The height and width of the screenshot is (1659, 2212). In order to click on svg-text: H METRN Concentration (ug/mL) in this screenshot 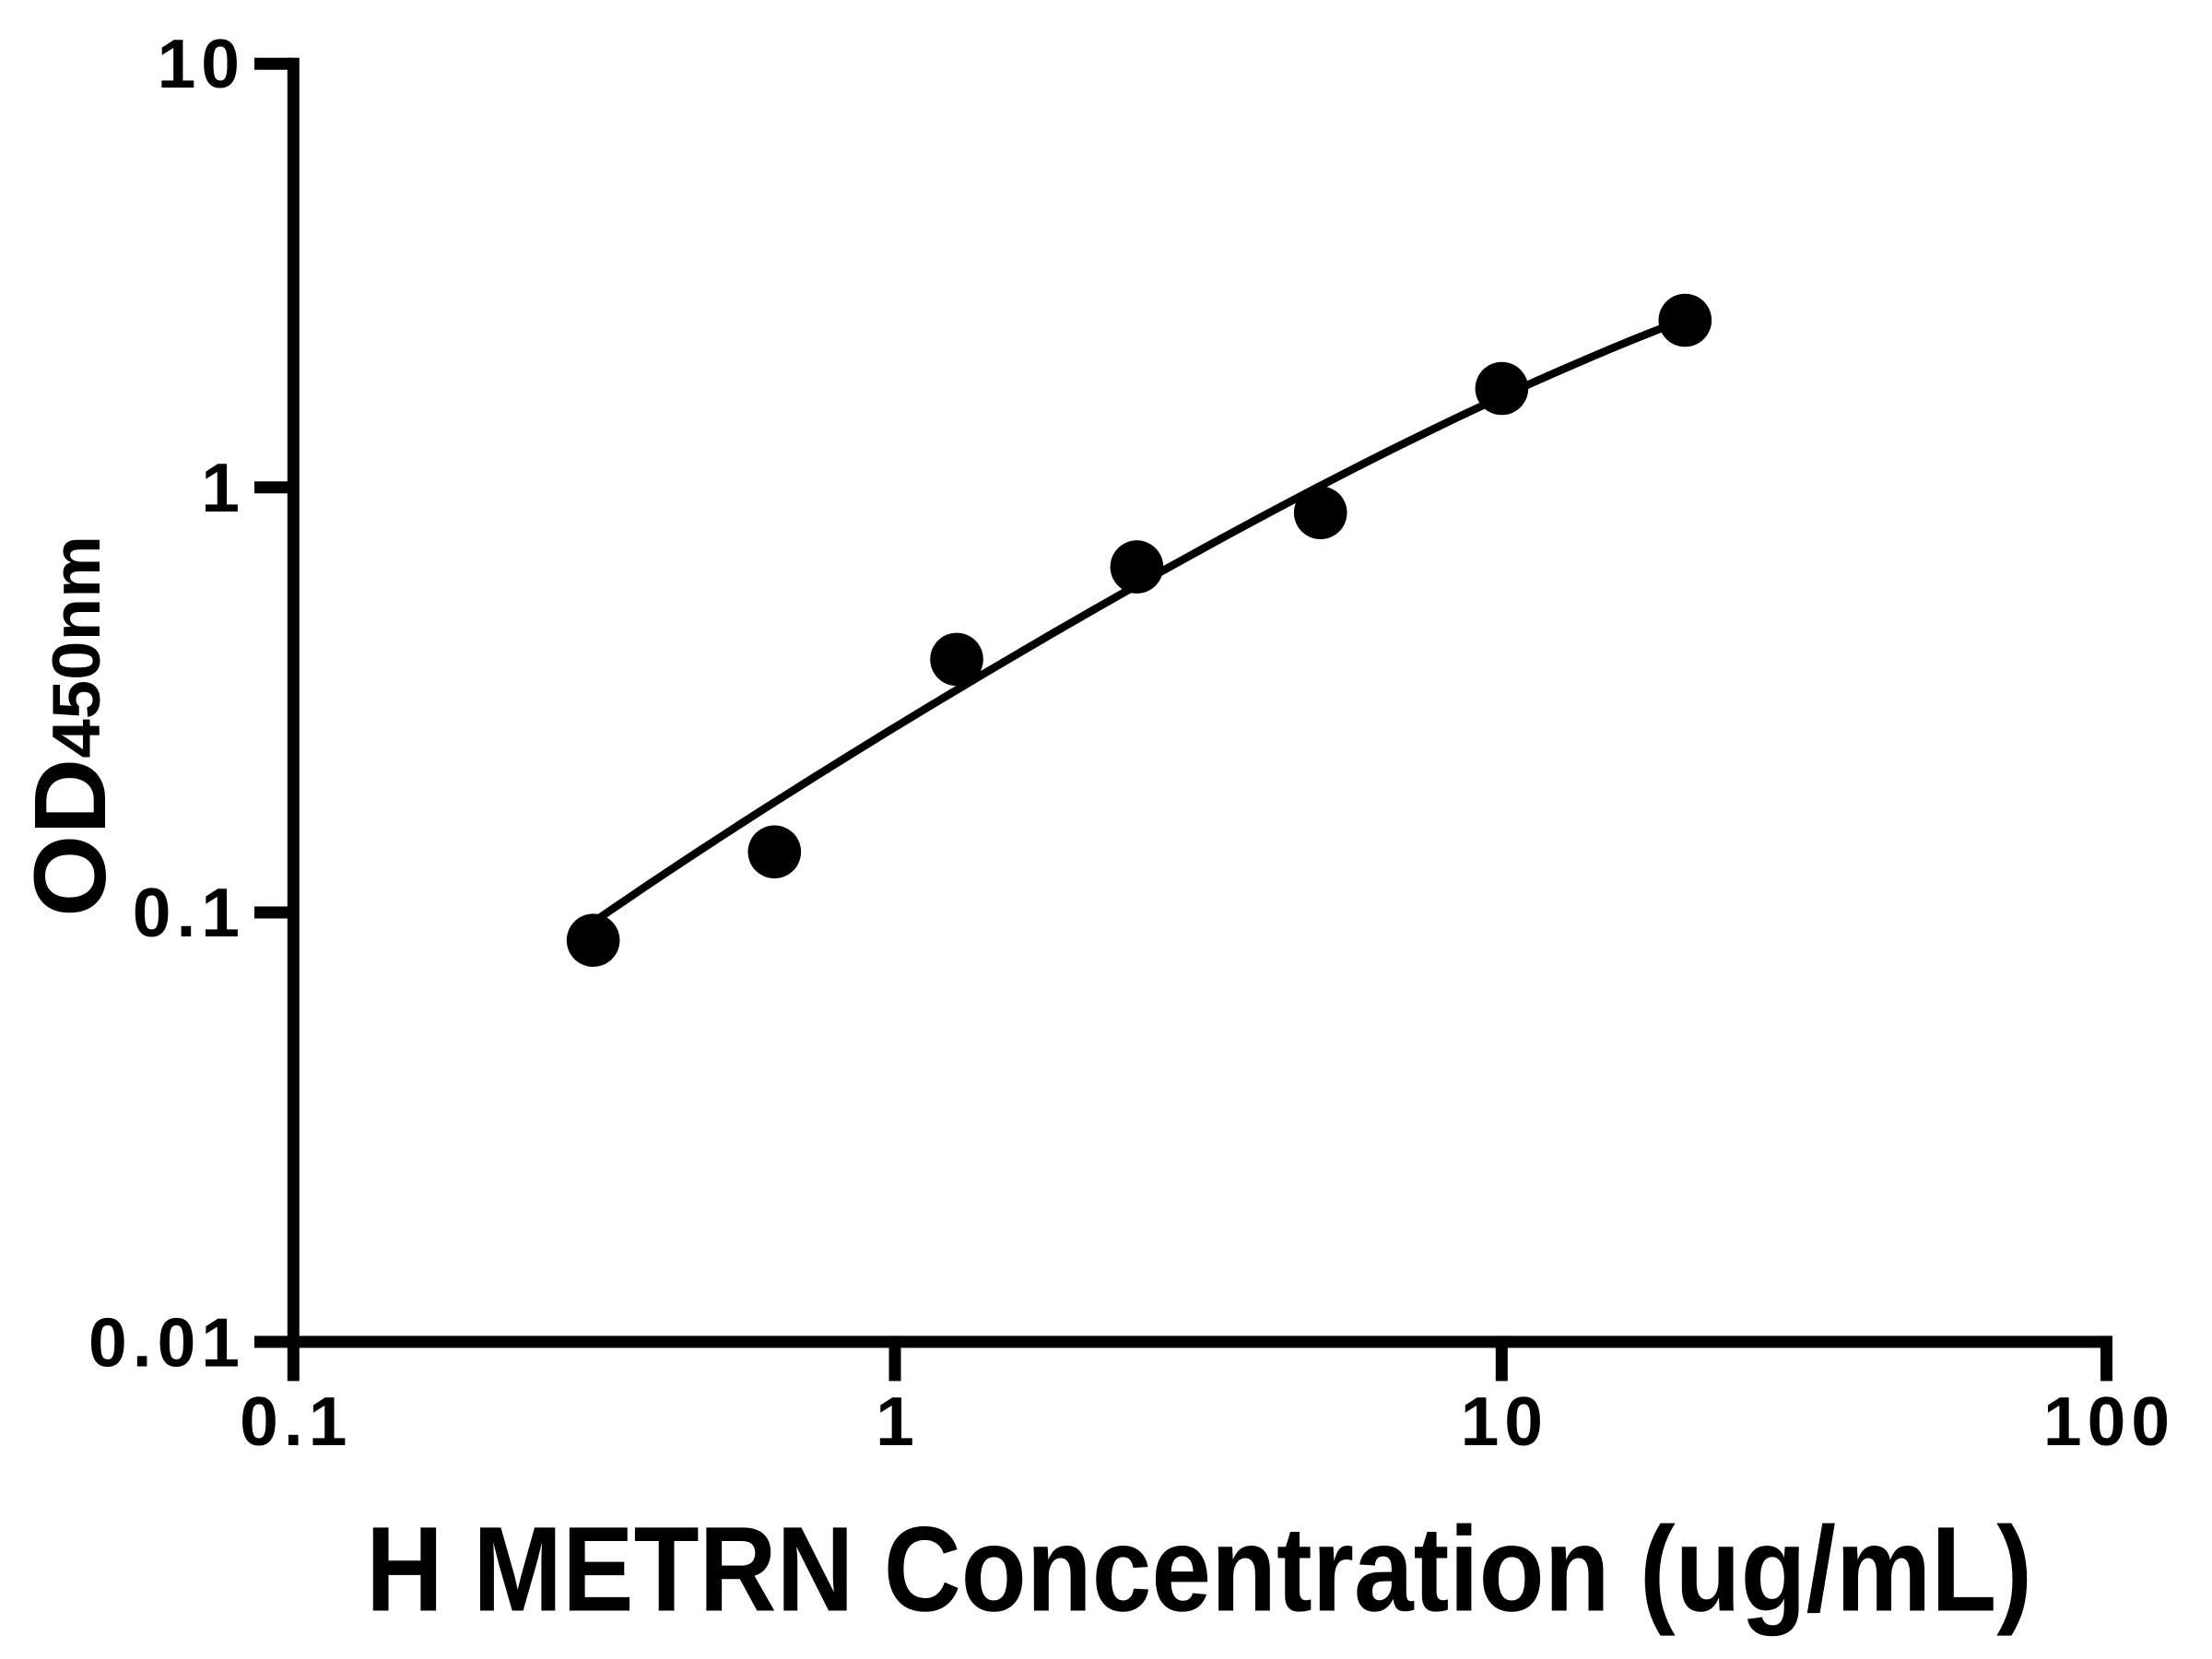, I will do `click(1199, 1569)`.